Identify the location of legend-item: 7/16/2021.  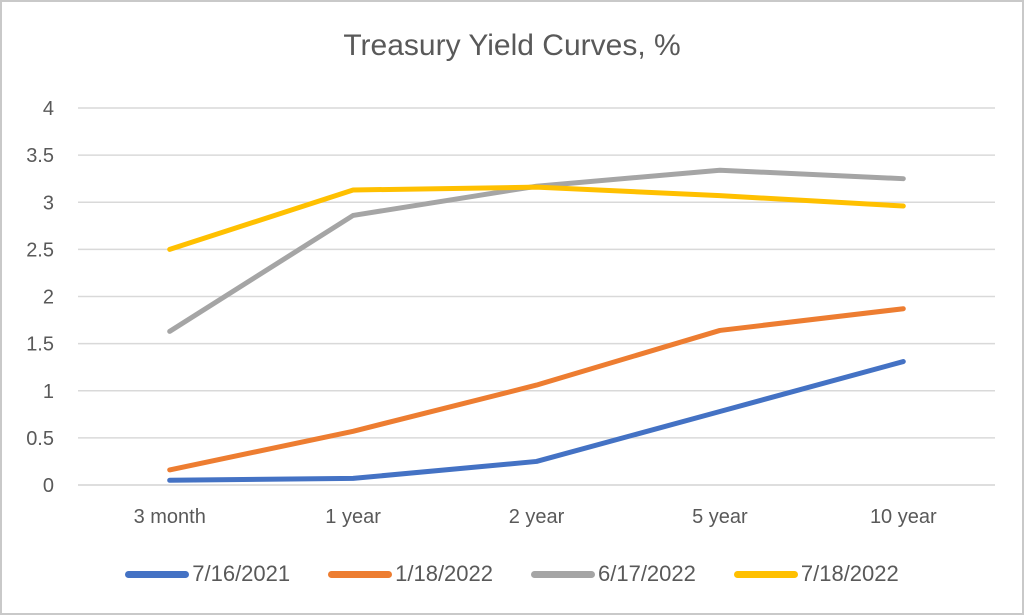
(207, 574).